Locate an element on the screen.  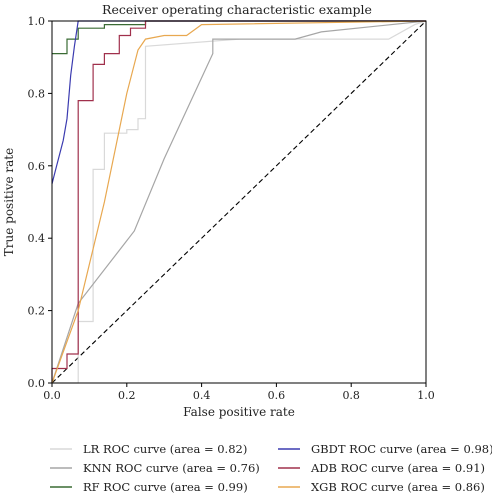
legend-label: GBDT ROC curve (area = 0.98) is located at coordinates (401, 449).